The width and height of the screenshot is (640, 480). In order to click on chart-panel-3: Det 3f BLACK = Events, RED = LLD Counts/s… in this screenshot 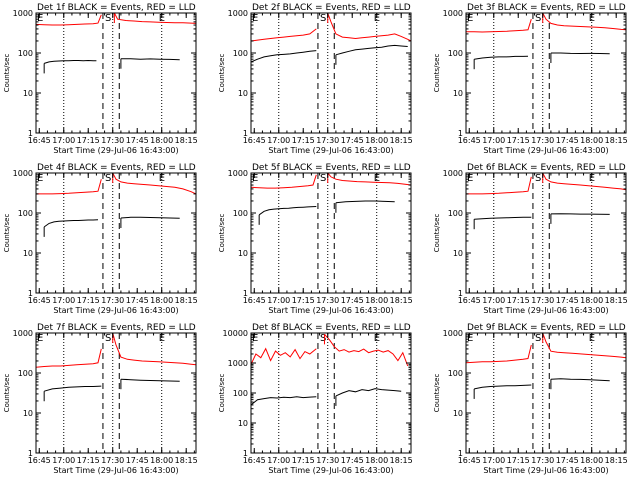, I will do `click(530, 79)`.